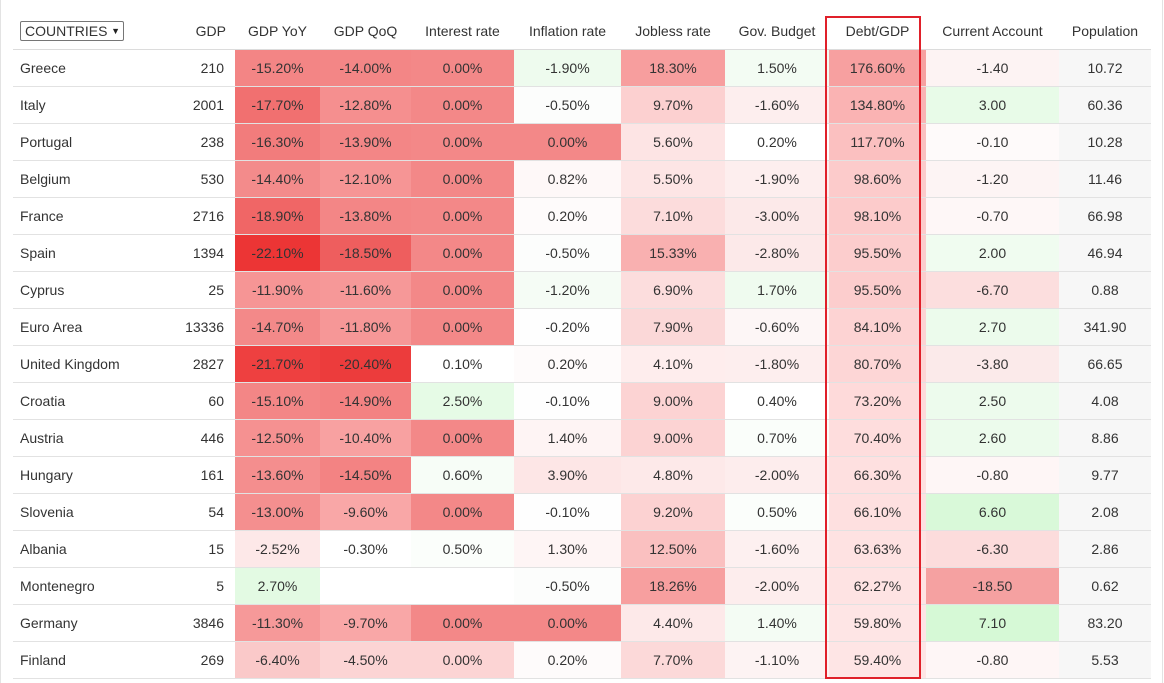 This screenshot has height=683, width=1164. I want to click on inflation-rate-cell: 1.40%, so click(567, 438).